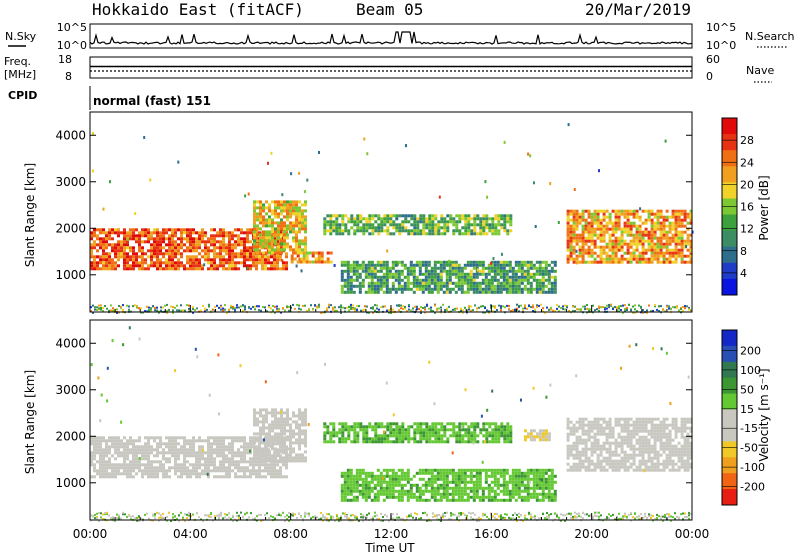 This screenshot has width=800, height=554. What do you see at coordinates (638, 9) in the screenshot?
I see `date-title: 20/Mar/2019` at bounding box center [638, 9].